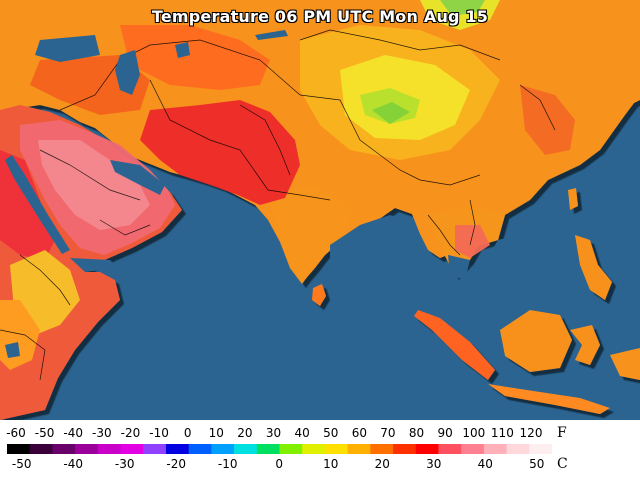  What do you see at coordinates (94, 265) in the screenshot?
I see `gulf-of-aden` at bounding box center [94, 265].